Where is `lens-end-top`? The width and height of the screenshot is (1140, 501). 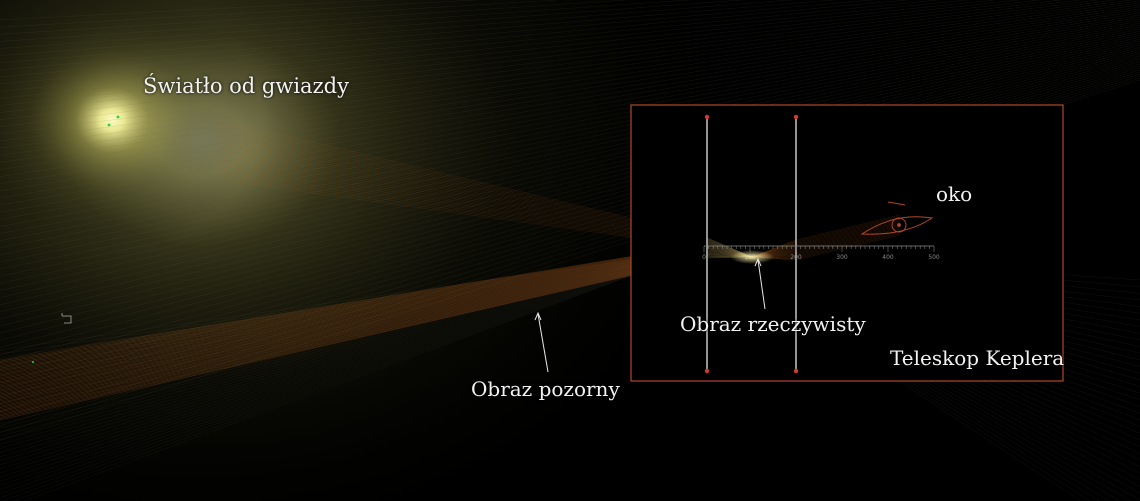 lens-end-top is located at coordinates (796, 117).